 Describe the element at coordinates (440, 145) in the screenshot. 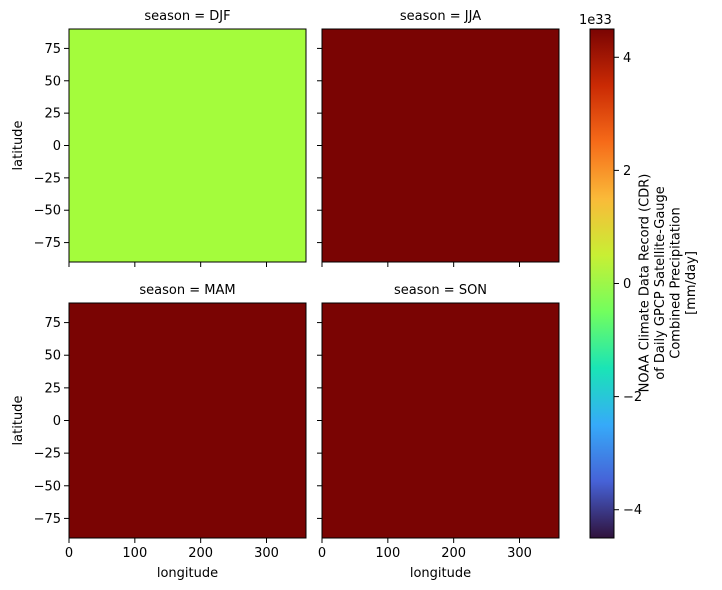

I see `heatmap-cell-jja` at that location.